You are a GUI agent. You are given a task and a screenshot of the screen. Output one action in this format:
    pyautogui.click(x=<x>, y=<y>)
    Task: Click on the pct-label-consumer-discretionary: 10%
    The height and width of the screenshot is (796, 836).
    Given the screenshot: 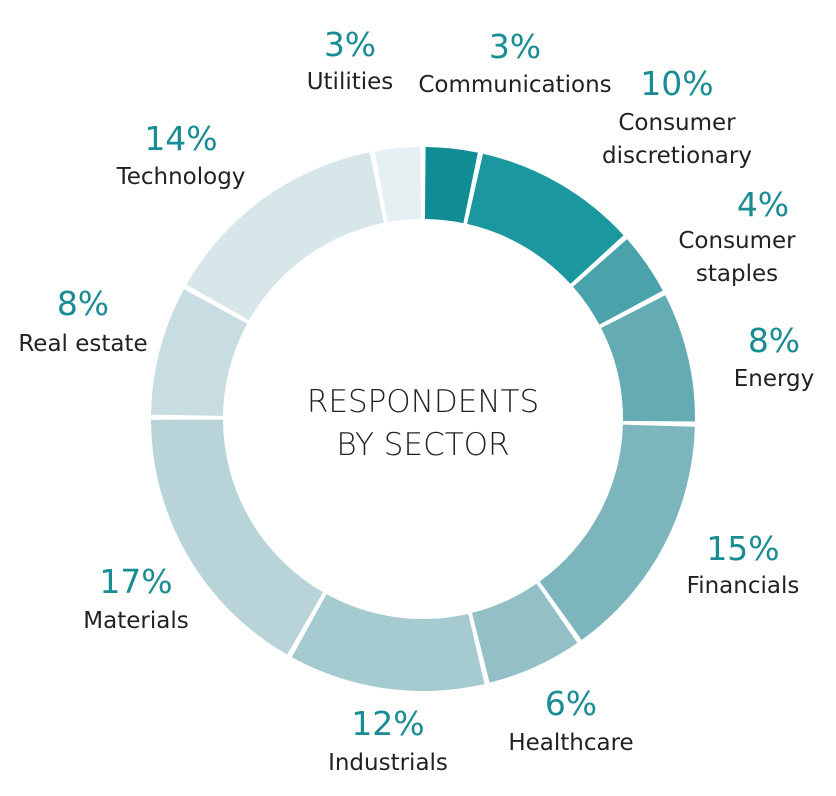 What is the action you would take?
    pyautogui.click(x=676, y=83)
    